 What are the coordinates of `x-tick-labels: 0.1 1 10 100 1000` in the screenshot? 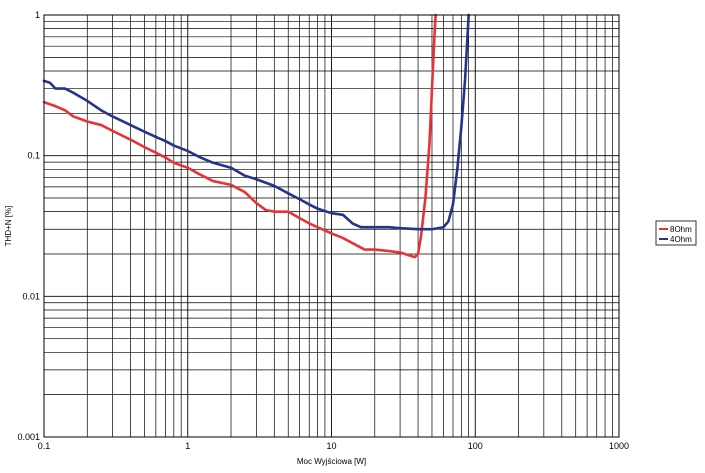 It's located at (333, 446).